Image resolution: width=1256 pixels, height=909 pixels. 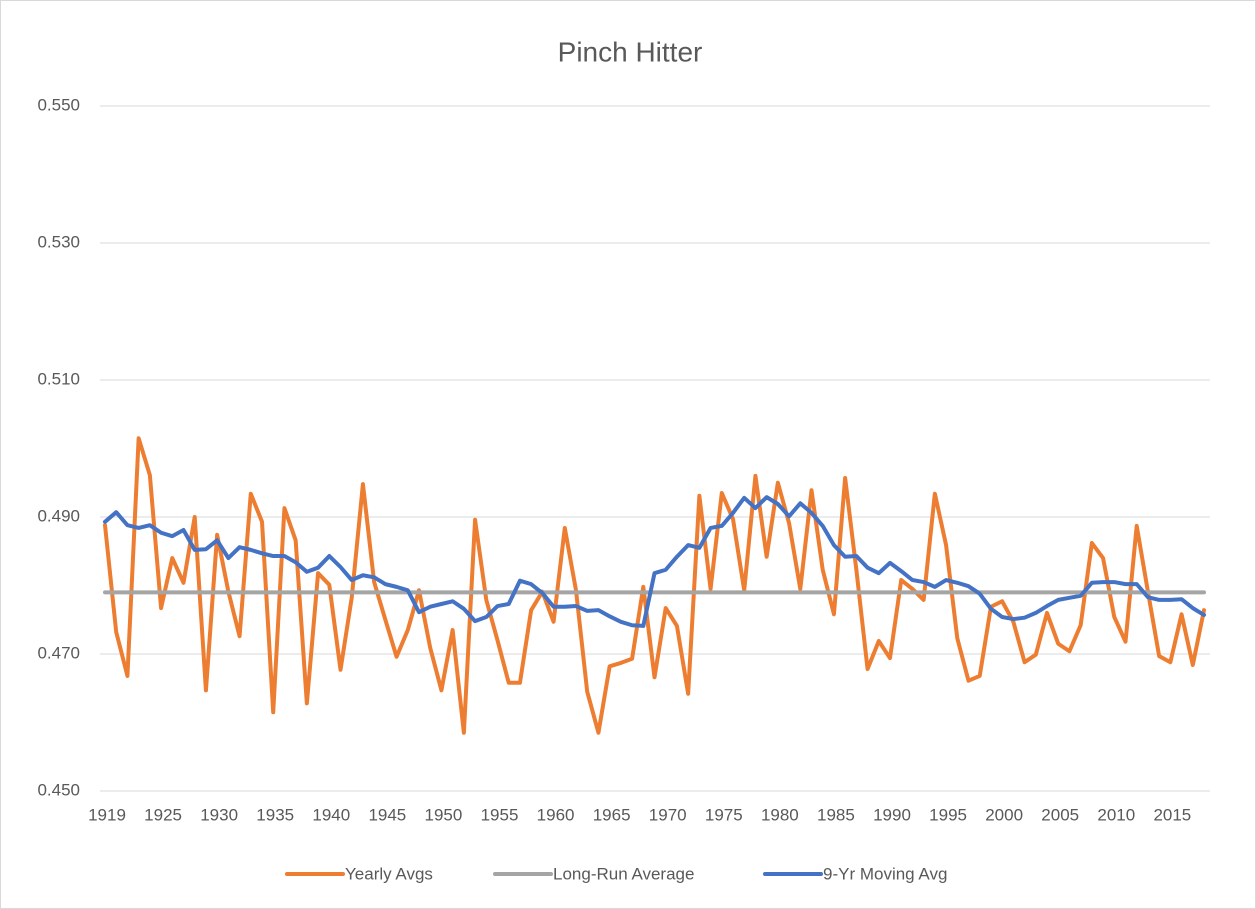 What do you see at coordinates (724, 814) in the screenshot?
I see `x-tick-label: 1975` at bounding box center [724, 814].